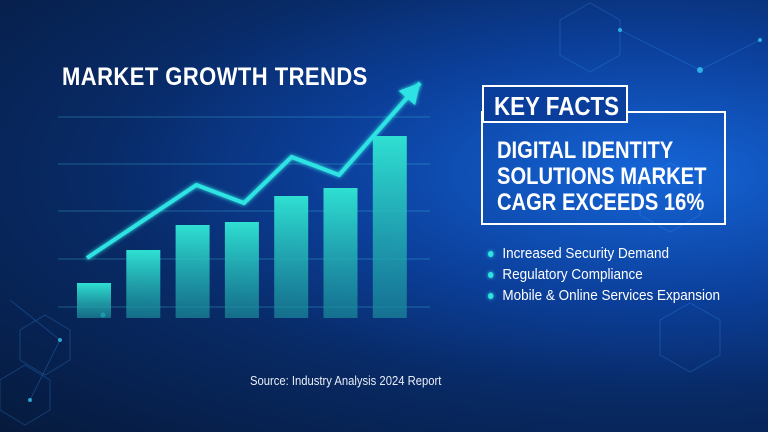 Image resolution: width=768 pixels, height=432 pixels. I want to click on key-facts-label: KEY FACTS, so click(557, 106).